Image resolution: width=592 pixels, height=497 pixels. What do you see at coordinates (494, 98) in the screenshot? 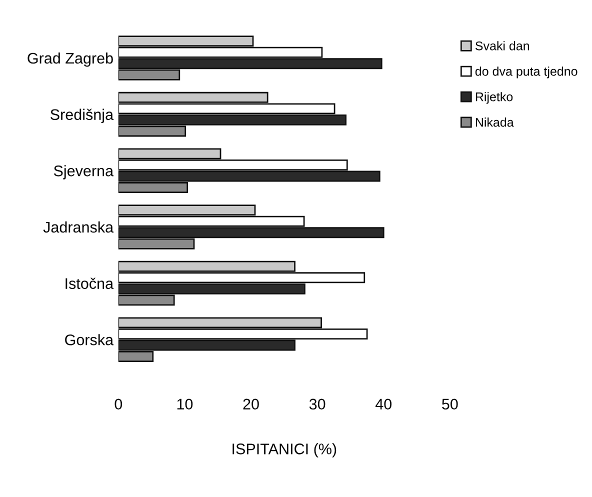
I see `legend-label: Rijetko` at bounding box center [494, 98].